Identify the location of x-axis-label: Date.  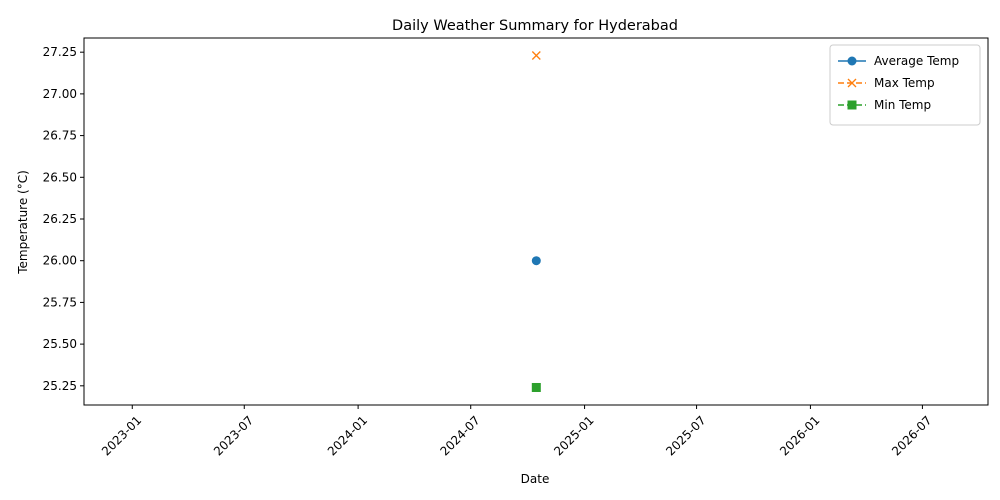
(535, 479).